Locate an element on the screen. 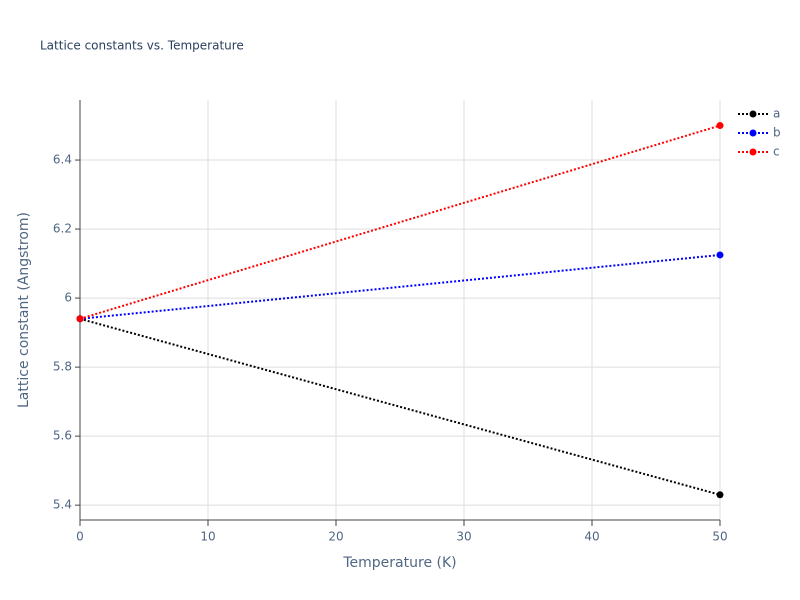  legend-label: a is located at coordinates (776, 114).